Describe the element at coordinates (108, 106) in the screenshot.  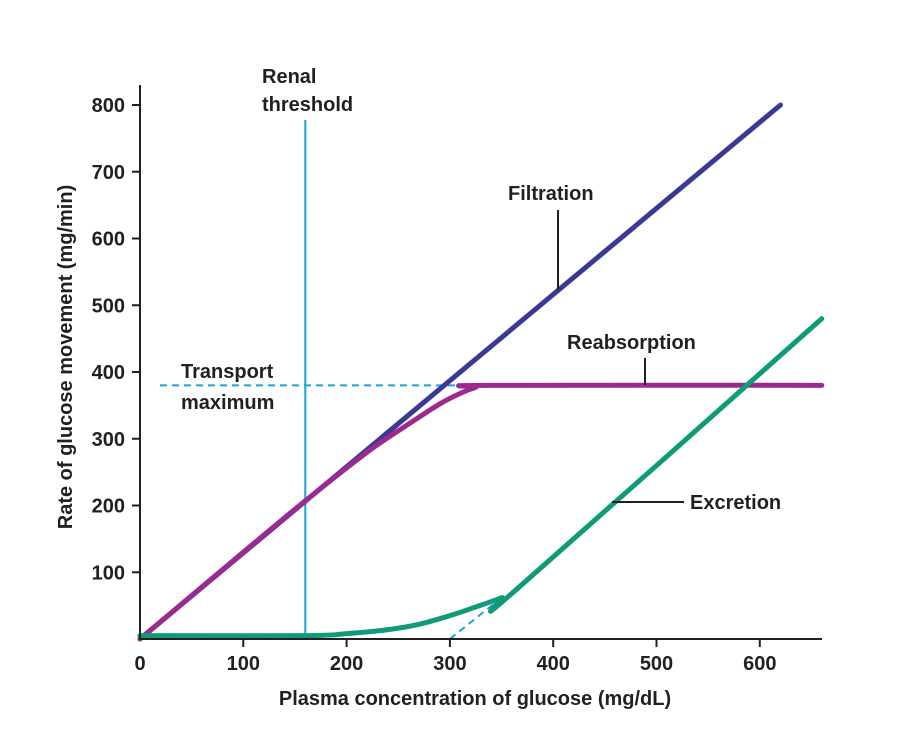
I see `y-tick-label: 800` at that location.